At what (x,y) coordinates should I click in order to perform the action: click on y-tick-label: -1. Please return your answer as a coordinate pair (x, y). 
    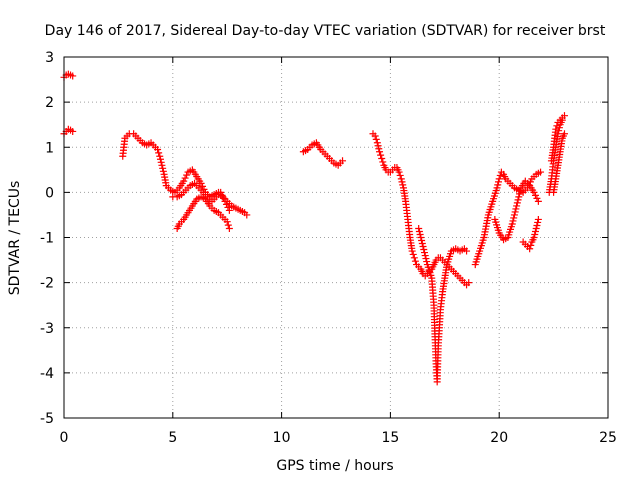
    Looking at the image, I should click on (47, 239).